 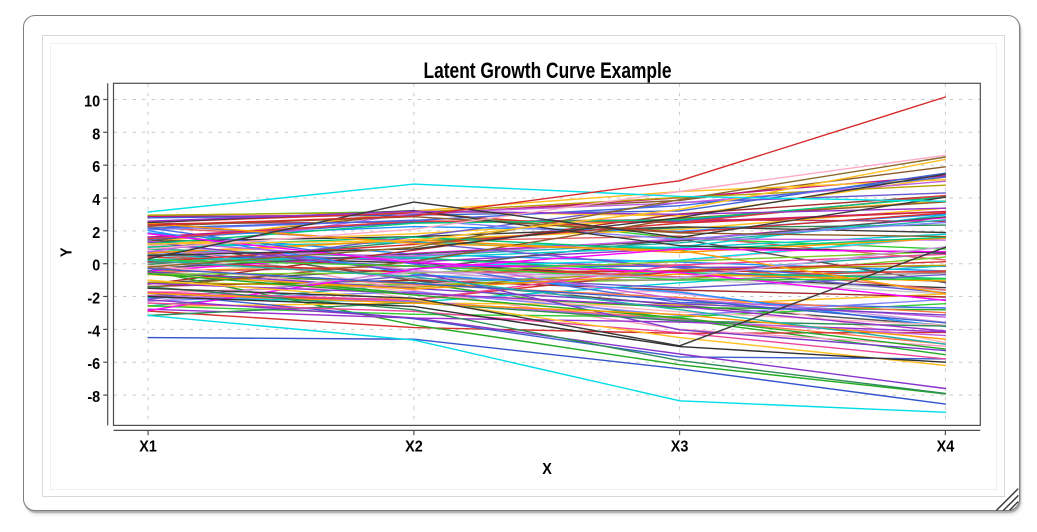 I want to click on svg-text: Y, so click(x=67, y=252).